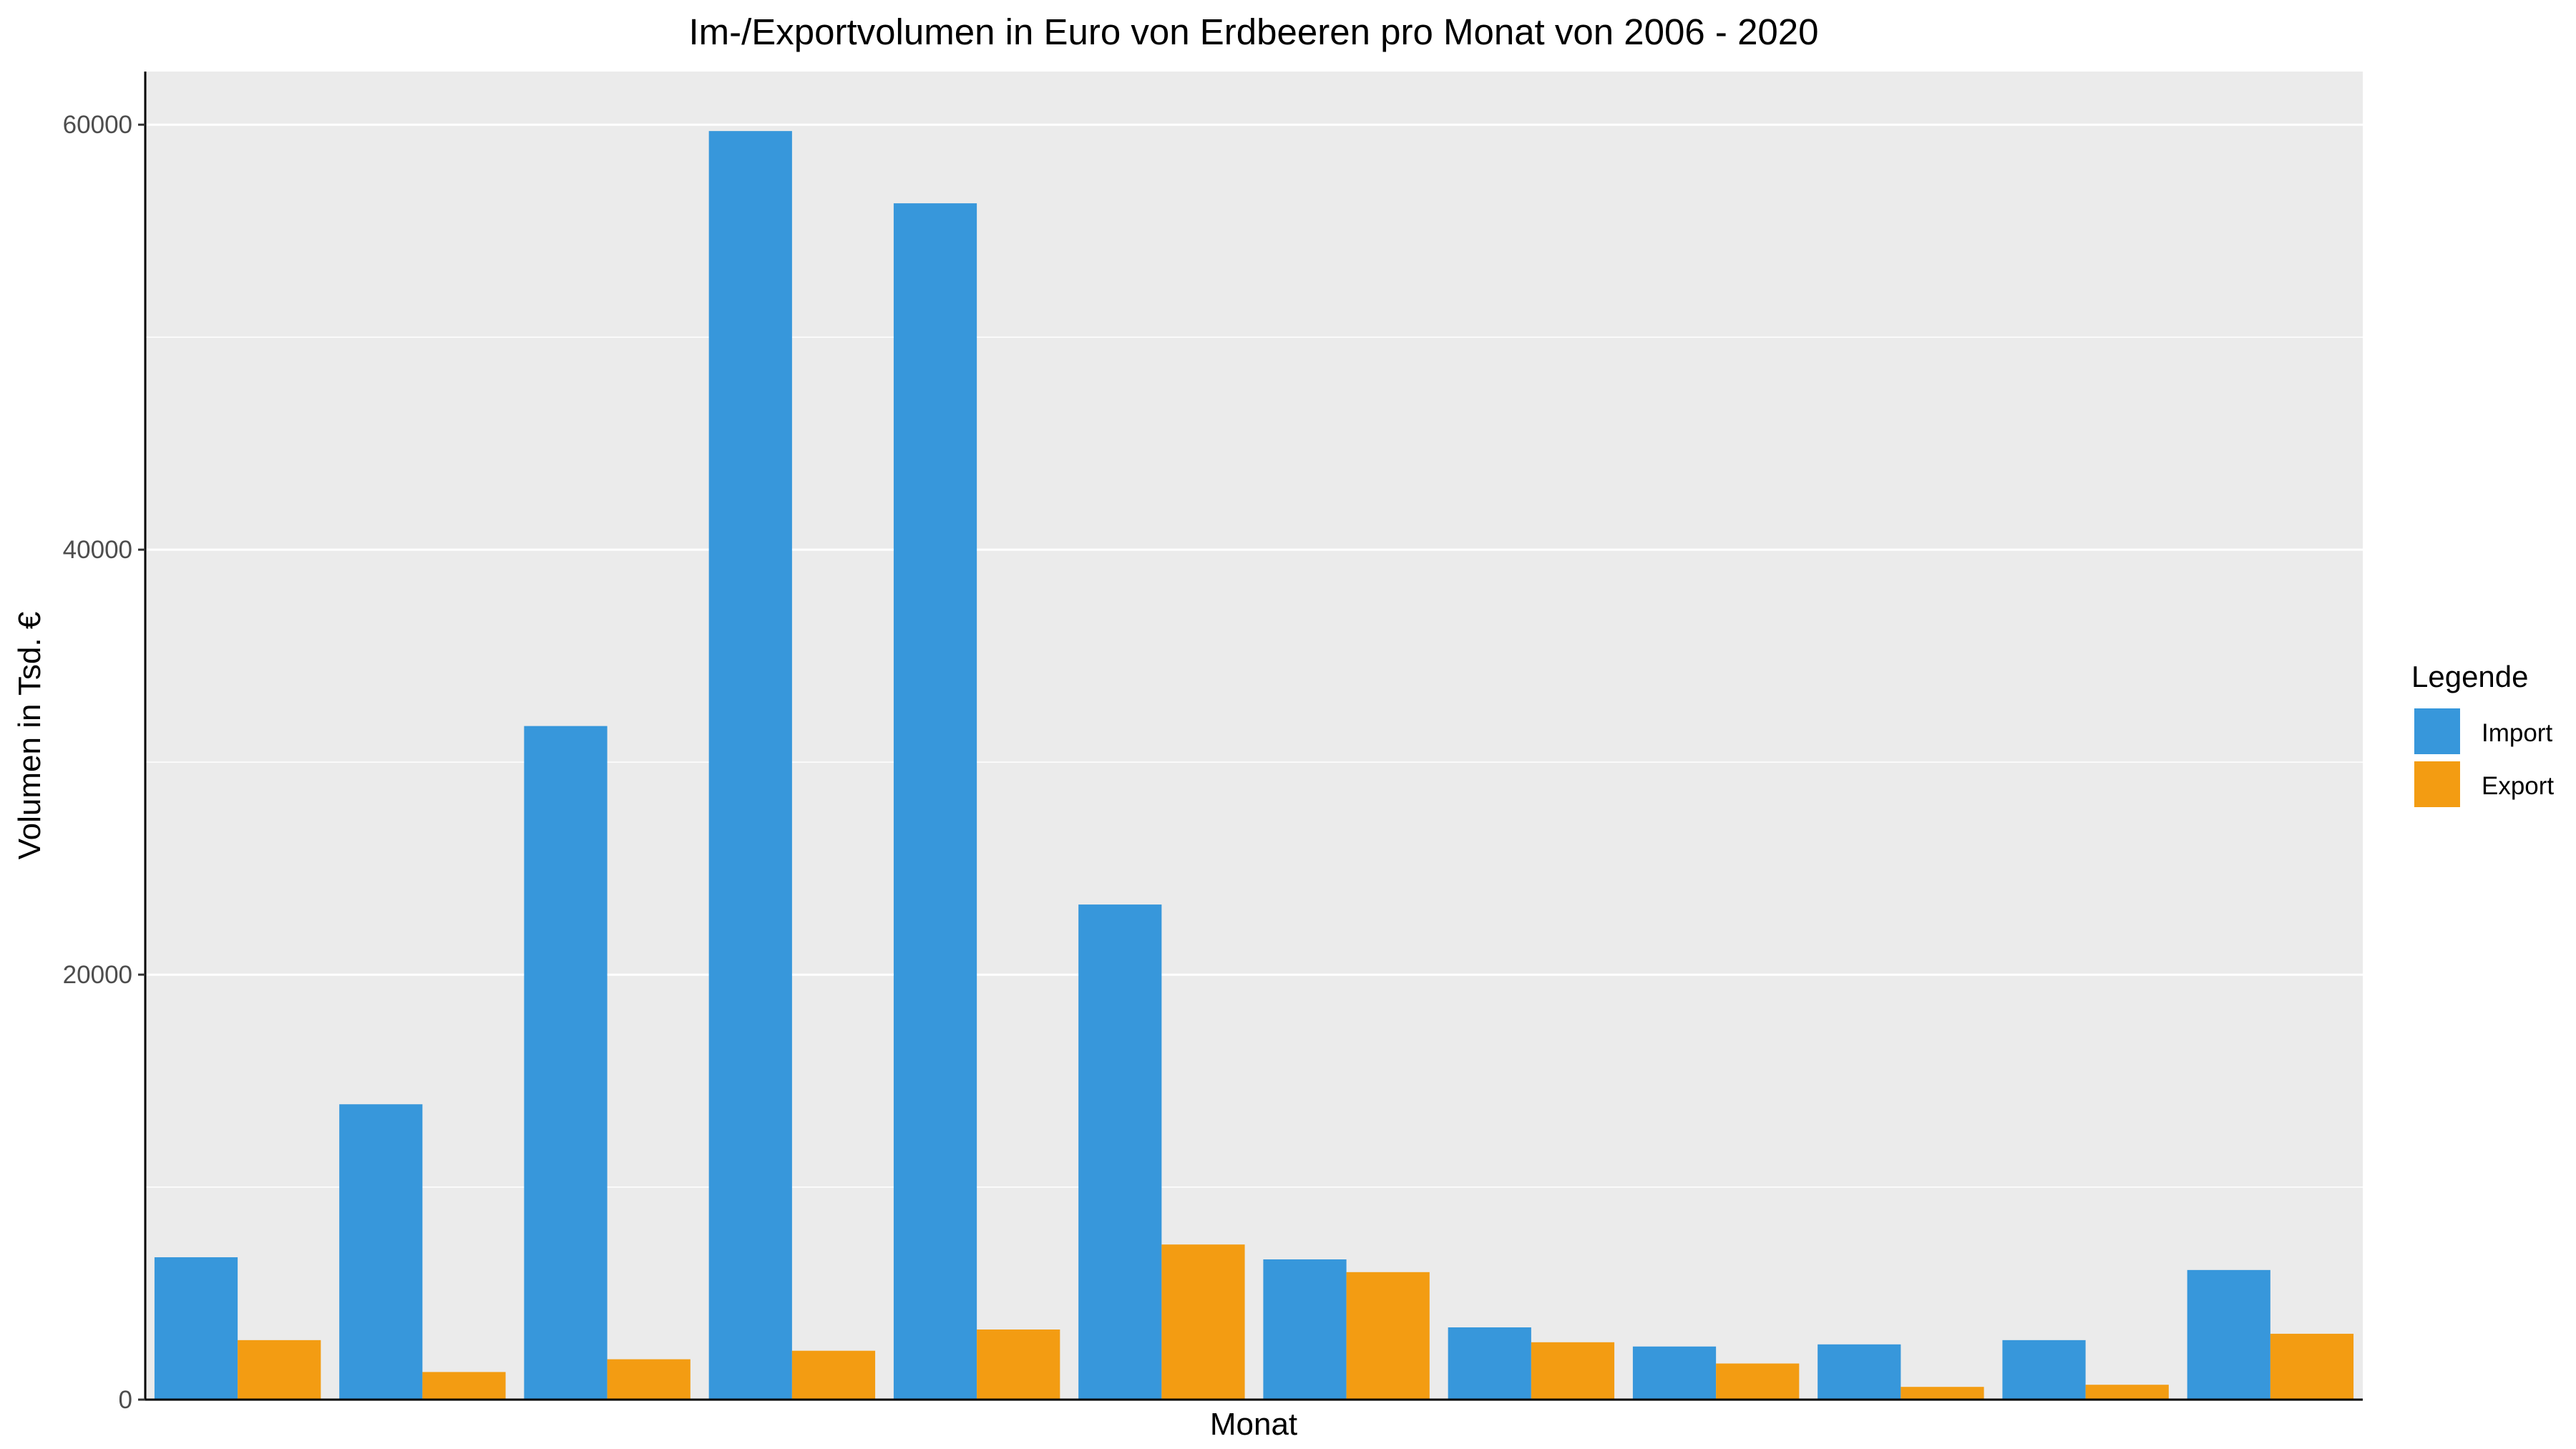  I want to click on legend-label-import: Import, so click(2517, 733).